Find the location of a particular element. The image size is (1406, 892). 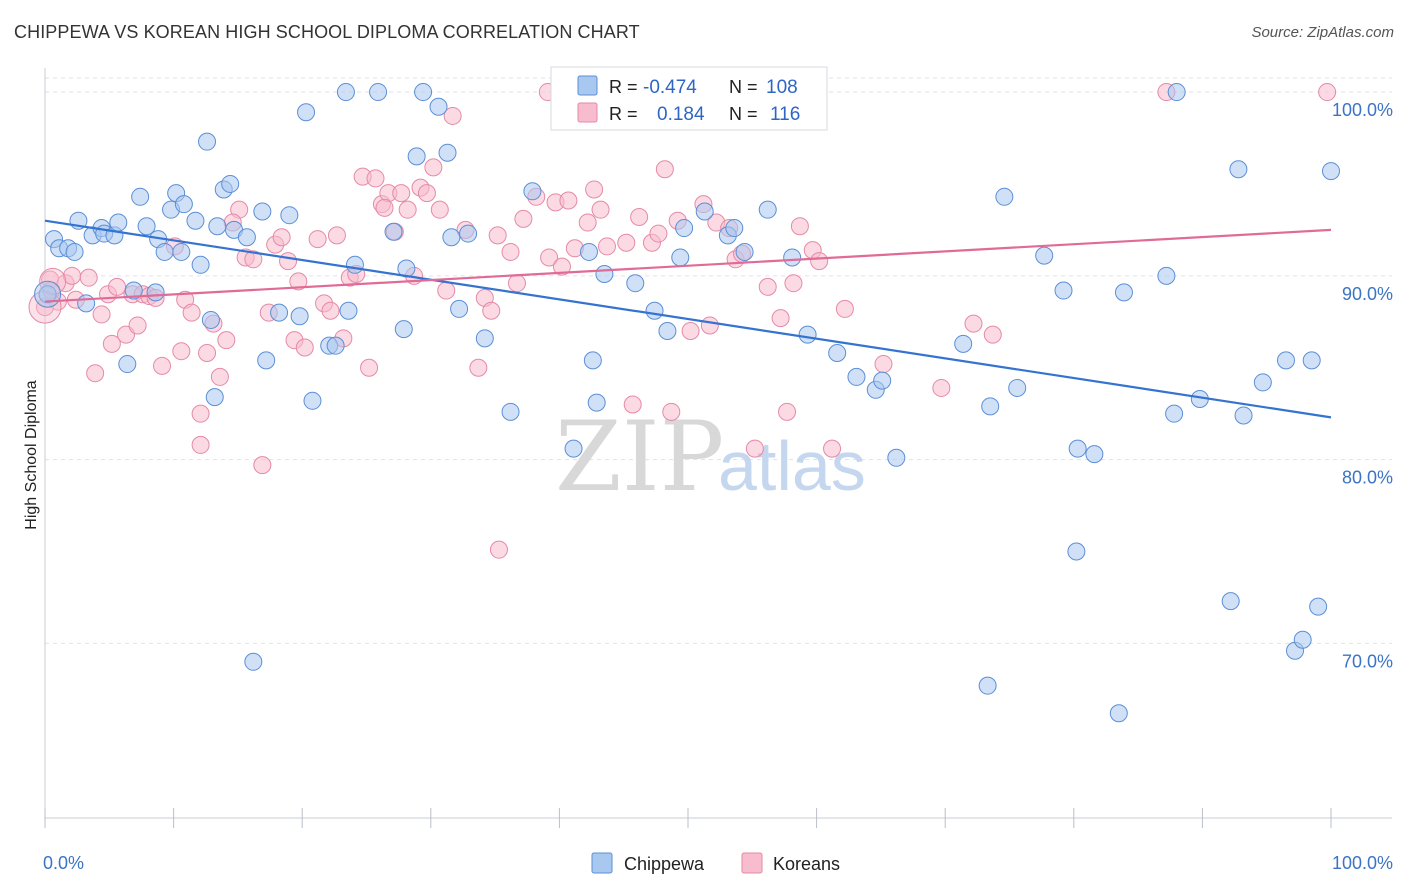

legend-n-label-2: N = is located at coordinates (743, 114).